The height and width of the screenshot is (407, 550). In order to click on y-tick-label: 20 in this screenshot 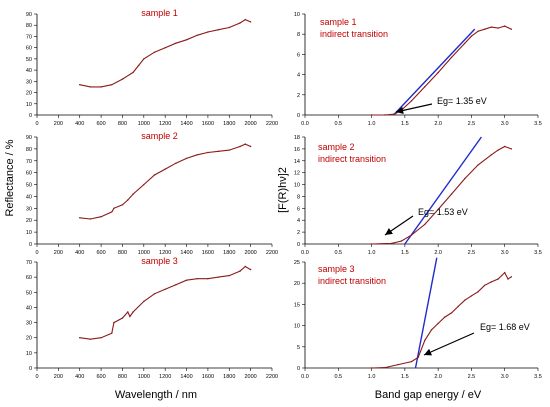, I will do `click(29, 339)`.